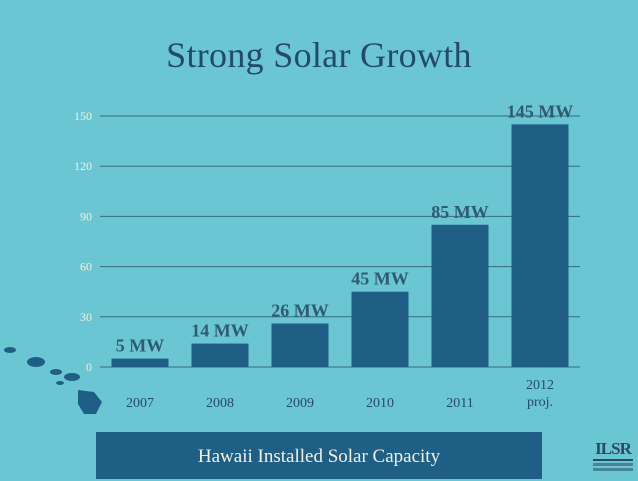 The image size is (638, 481). I want to click on hawaii-islands-icon, so click(53, 380).